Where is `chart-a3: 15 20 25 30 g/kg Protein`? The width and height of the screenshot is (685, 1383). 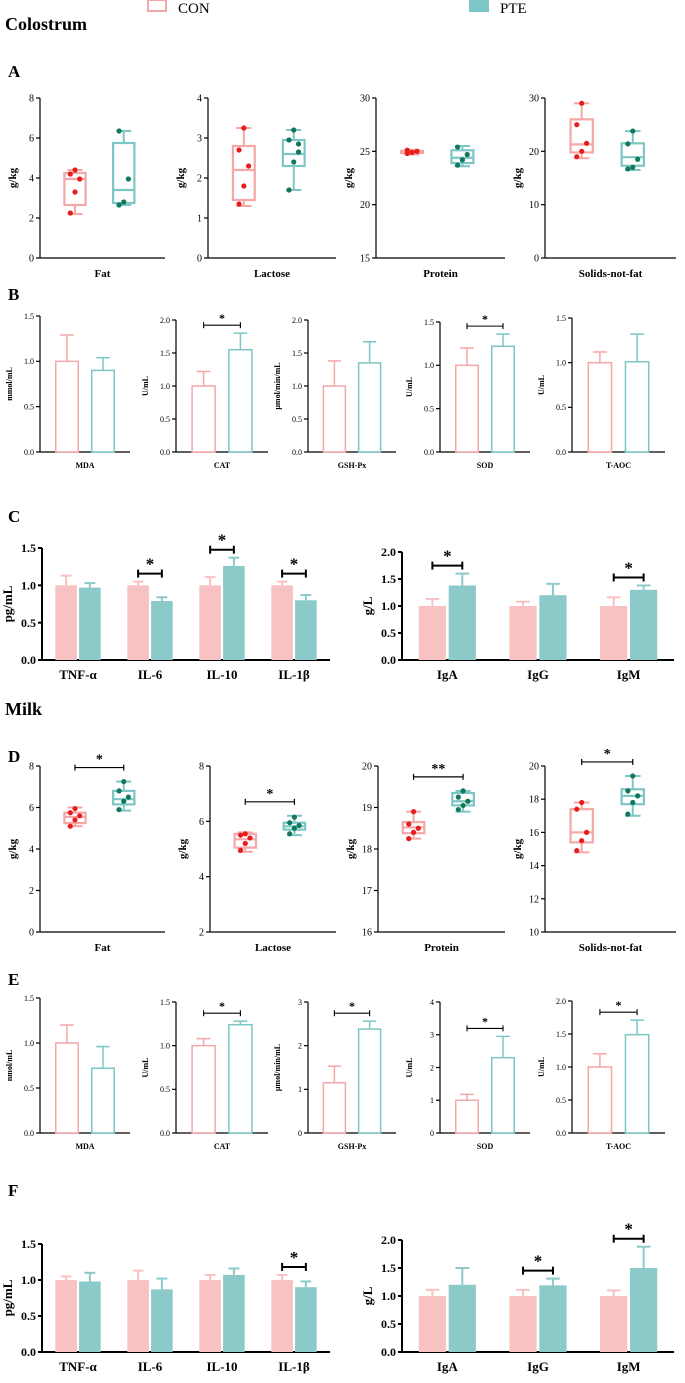
chart-a3: 15 20 25 30 g/kg Protein is located at coordinates (424, 187).